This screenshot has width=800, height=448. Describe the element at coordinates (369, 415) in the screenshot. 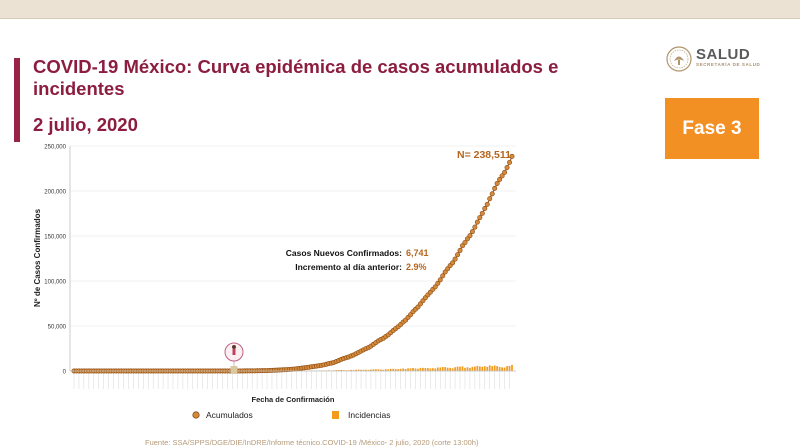

I see `legend-incidence-label: Incidencias` at that location.